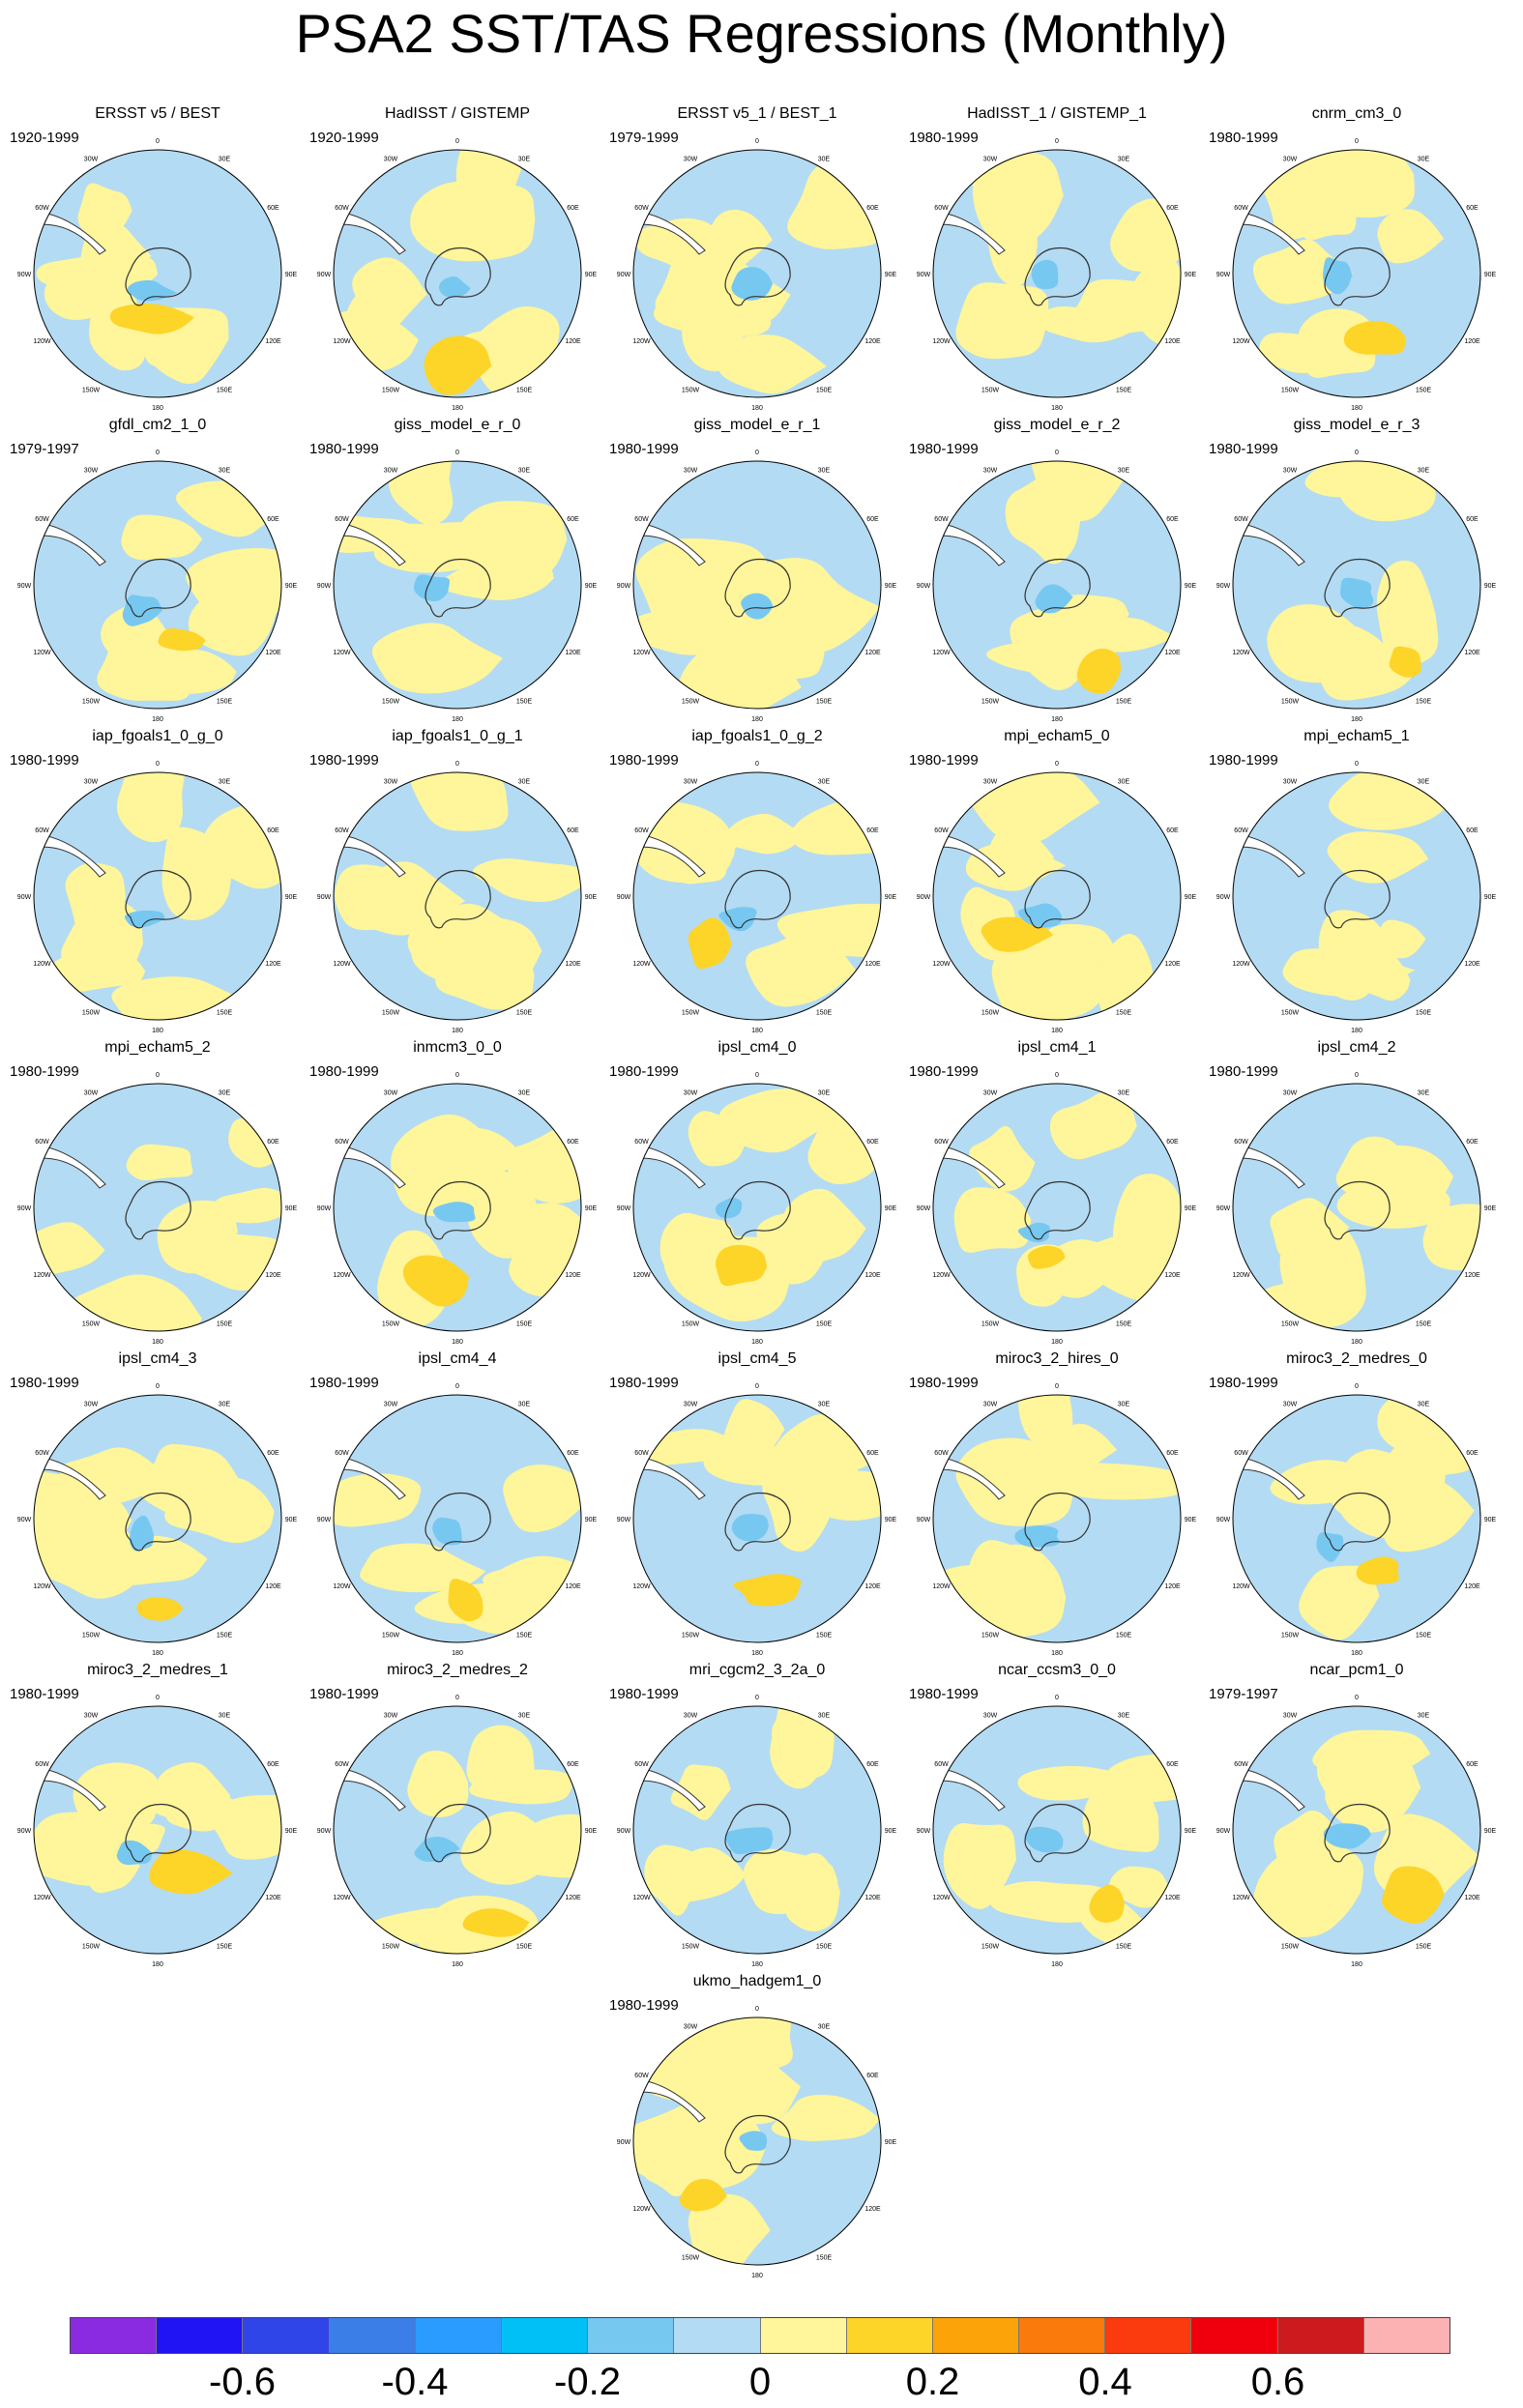 This screenshot has width=1523, height=2408. What do you see at coordinates (757, 425) in the screenshot?
I see `panel-title: giss_model_e_r_1` at bounding box center [757, 425].